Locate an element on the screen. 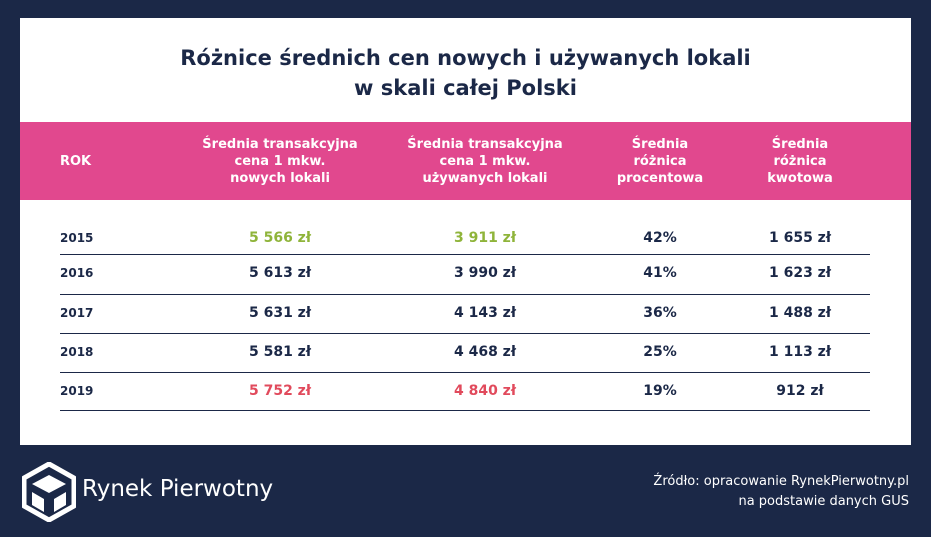 This screenshot has height=537, width=931. header-text: ROK is located at coordinates (76, 161).